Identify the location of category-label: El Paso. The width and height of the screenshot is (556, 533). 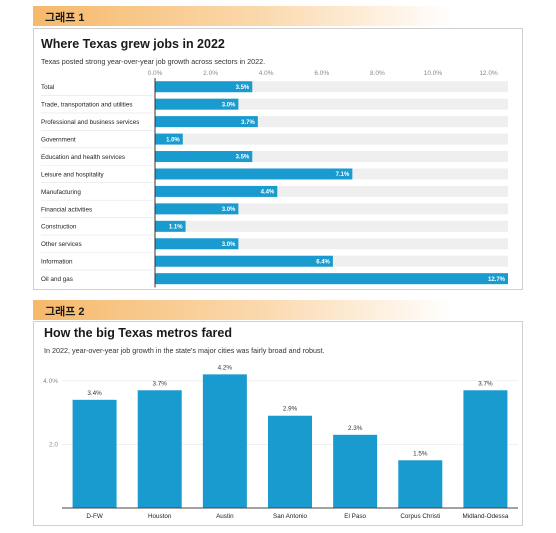
(355, 516).